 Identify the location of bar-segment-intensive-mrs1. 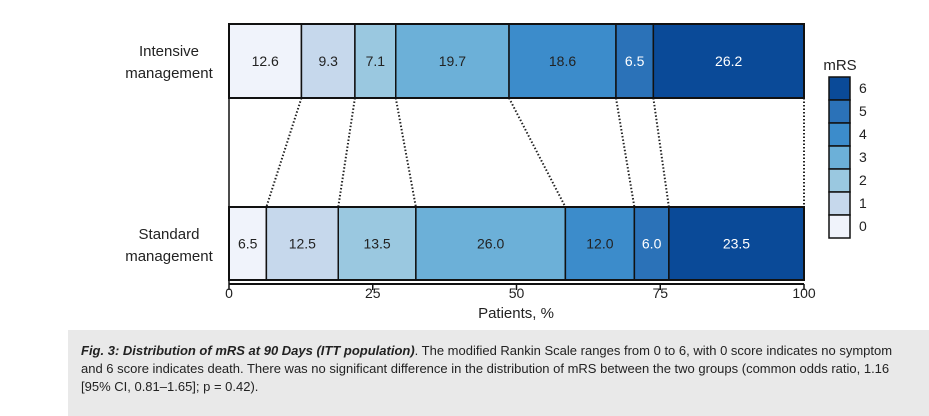
(328, 61).